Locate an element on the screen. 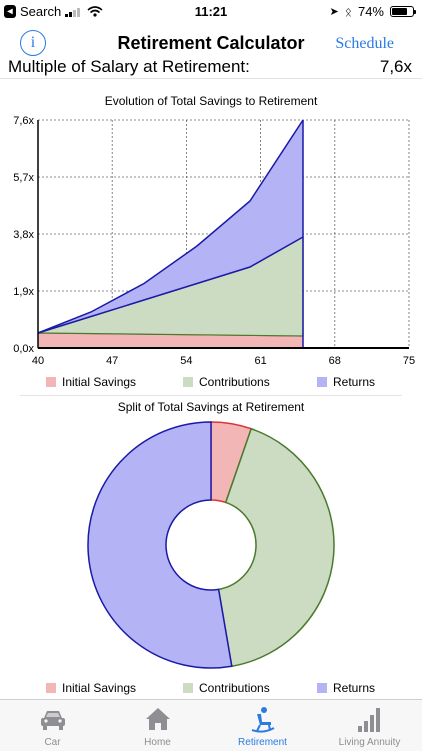  chart-divider is located at coordinates (211, 395).